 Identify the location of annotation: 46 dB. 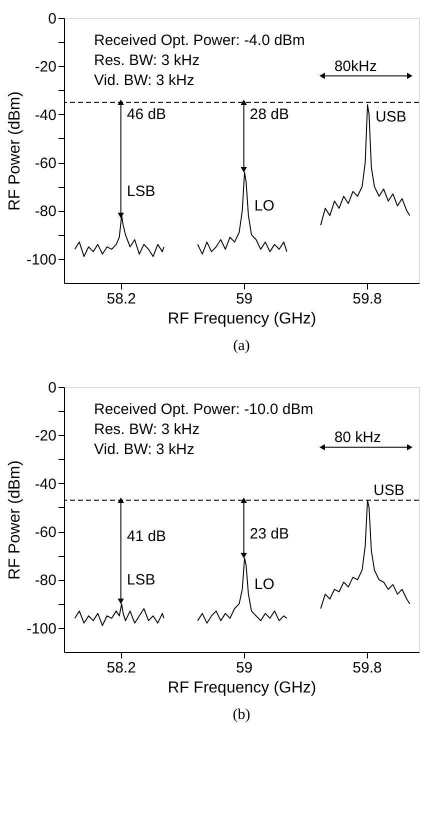
(146, 114).